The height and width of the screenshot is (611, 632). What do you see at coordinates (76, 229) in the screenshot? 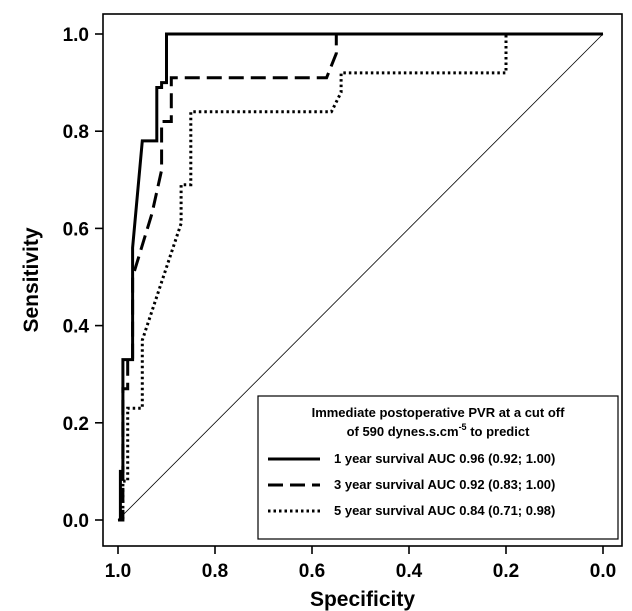
I see `y-tick-label: 0.6` at bounding box center [76, 229].